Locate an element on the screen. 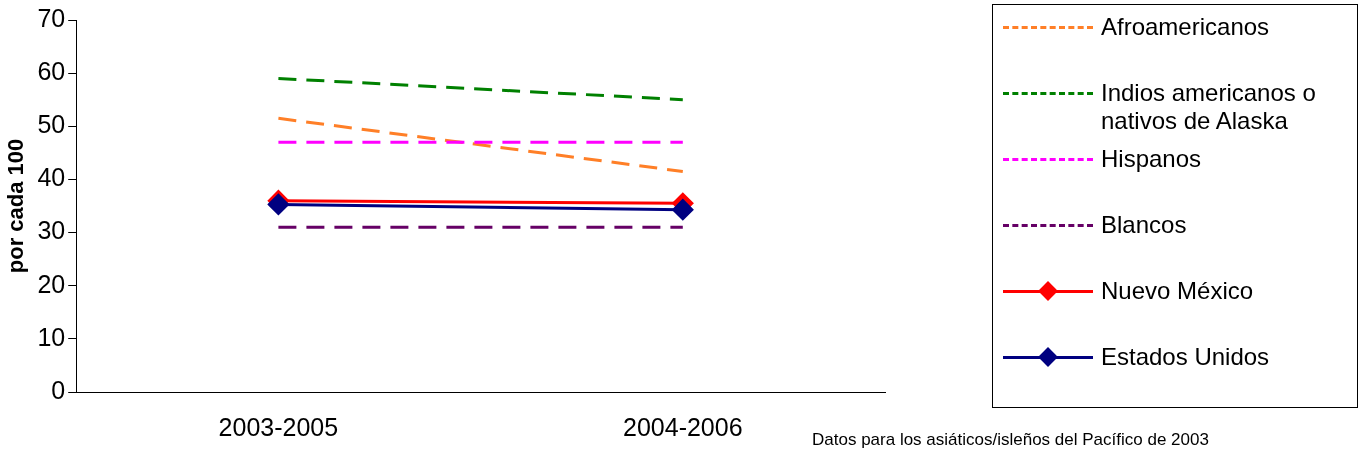 The width and height of the screenshot is (1368, 458). y-tick-label: 0 is located at coordinates (58, 389).